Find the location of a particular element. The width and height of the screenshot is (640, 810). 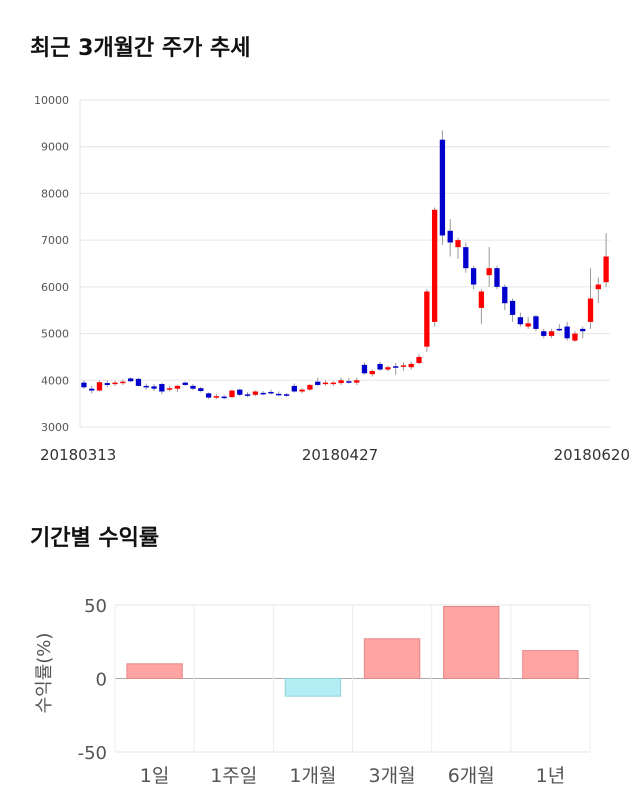

price-y-tick: 3000 is located at coordinates (55, 427).